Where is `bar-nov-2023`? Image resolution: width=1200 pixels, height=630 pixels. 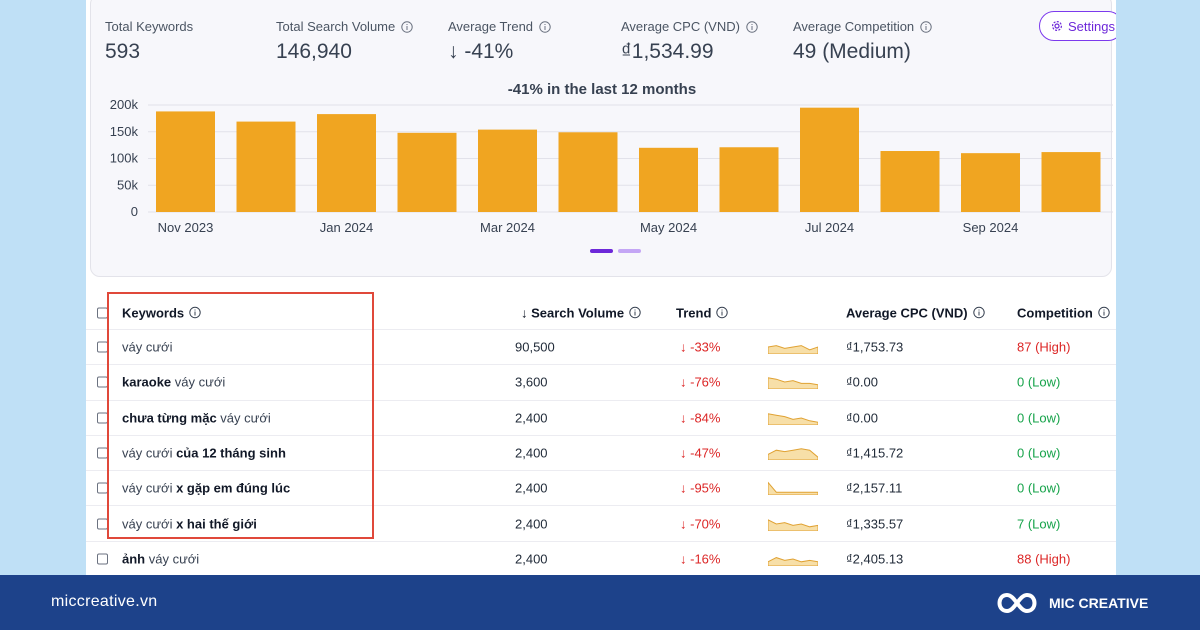 bar-nov-2023 is located at coordinates (185, 161).